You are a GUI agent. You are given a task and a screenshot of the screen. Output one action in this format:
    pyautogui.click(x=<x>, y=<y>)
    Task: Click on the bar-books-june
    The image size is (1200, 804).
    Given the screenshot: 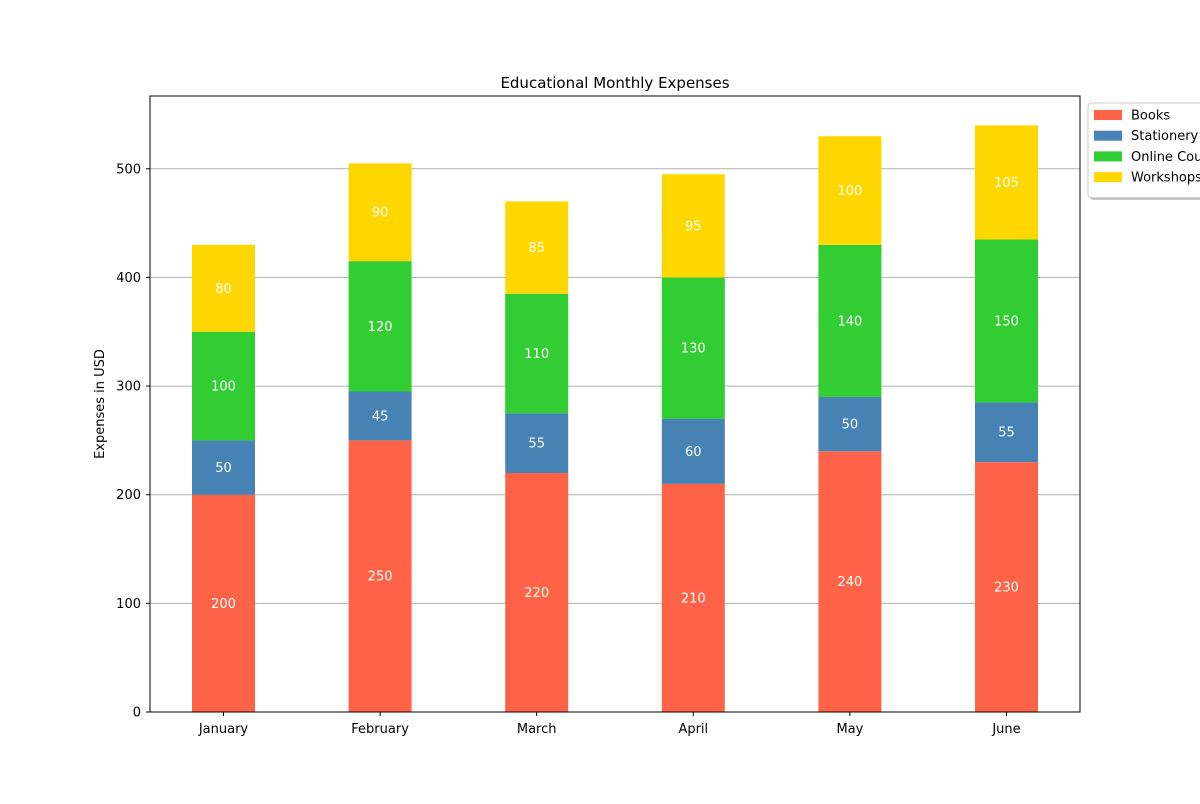 What is the action you would take?
    pyautogui.click(x=1006, y=587)
    